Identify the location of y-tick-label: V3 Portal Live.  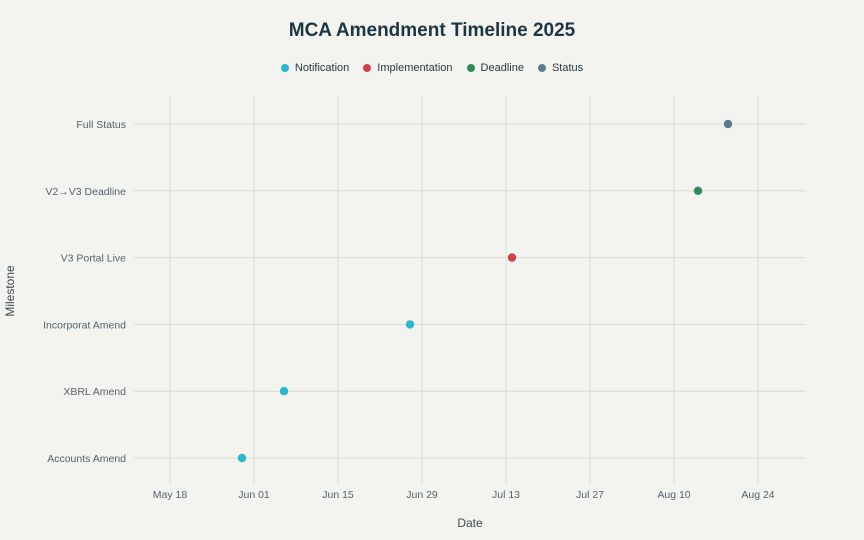
(94, 259).